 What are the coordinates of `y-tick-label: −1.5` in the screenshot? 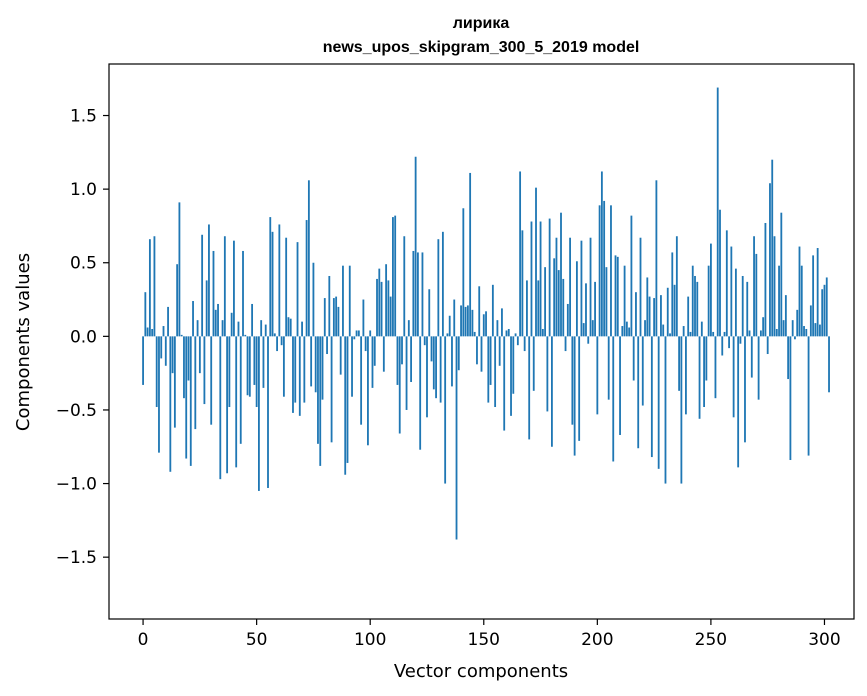 It's located at (76, 558).